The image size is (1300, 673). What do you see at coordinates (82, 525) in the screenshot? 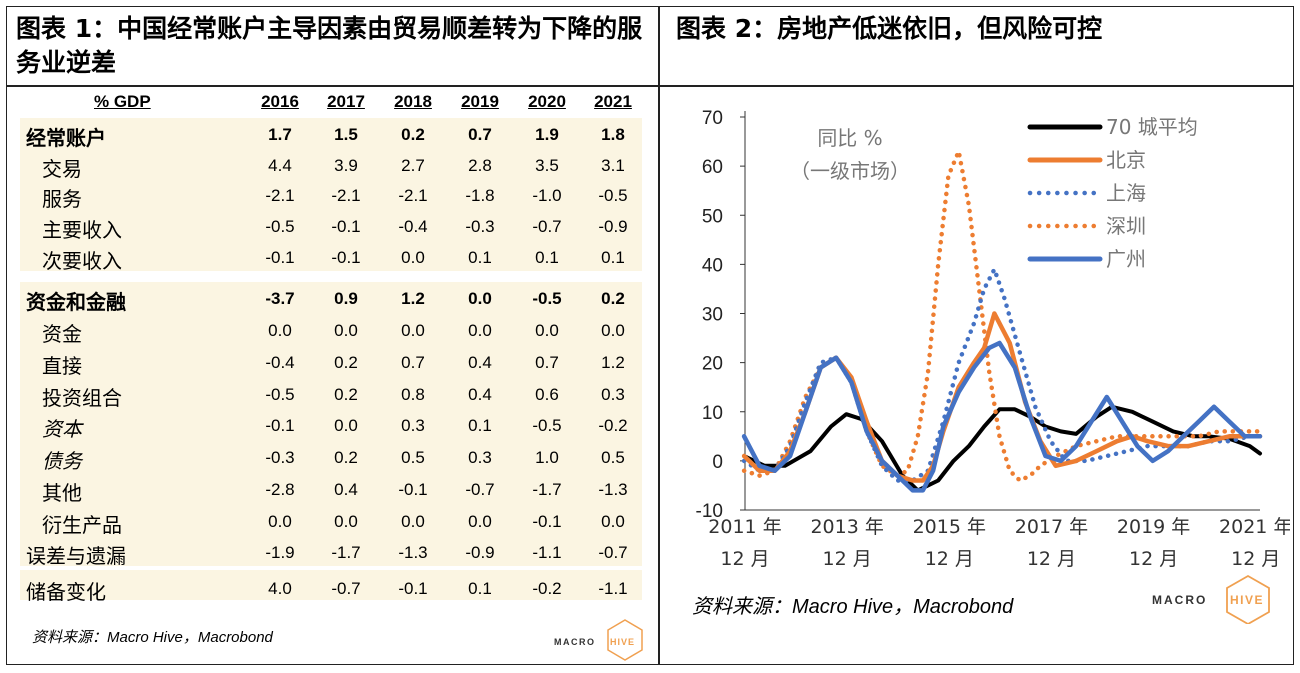
I see `row-label: 衍生产品` at bounding box center [82, 525].